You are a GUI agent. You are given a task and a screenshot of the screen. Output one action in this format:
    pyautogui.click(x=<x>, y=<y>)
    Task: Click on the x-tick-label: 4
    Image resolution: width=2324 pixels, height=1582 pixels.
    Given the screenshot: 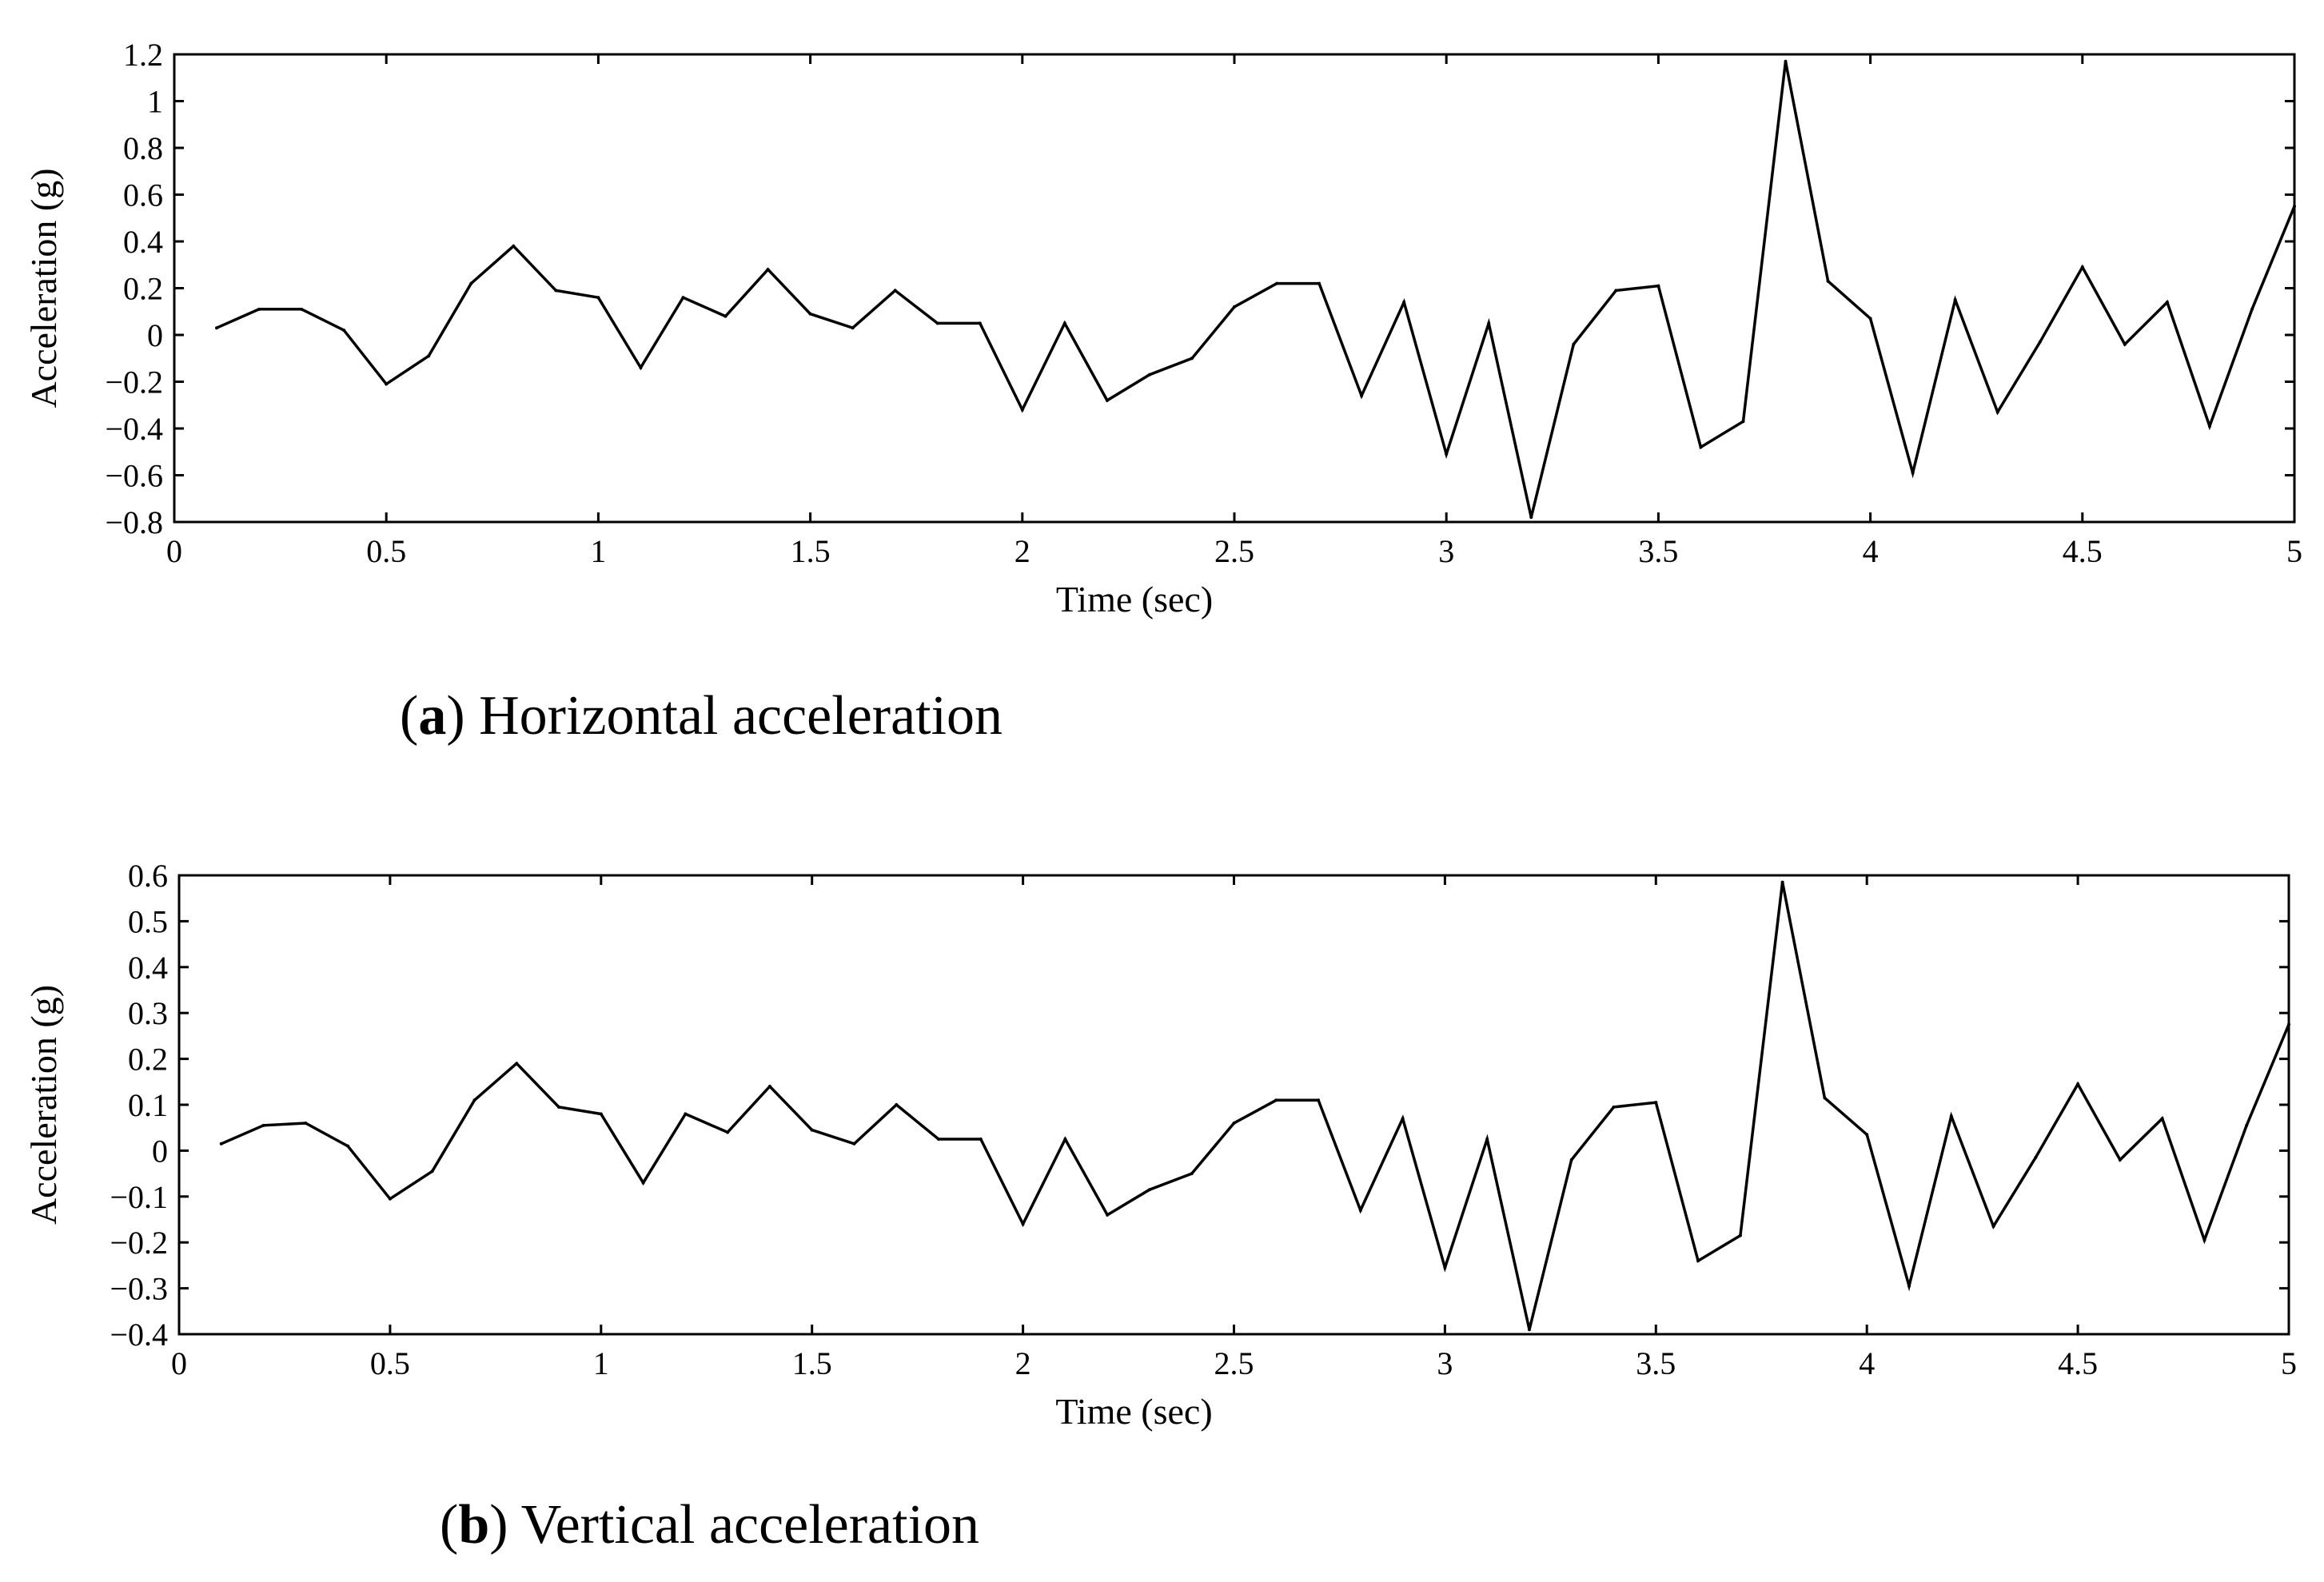 What is the action you would take?
    pyautogui.click(x=1867, y=1363)
    